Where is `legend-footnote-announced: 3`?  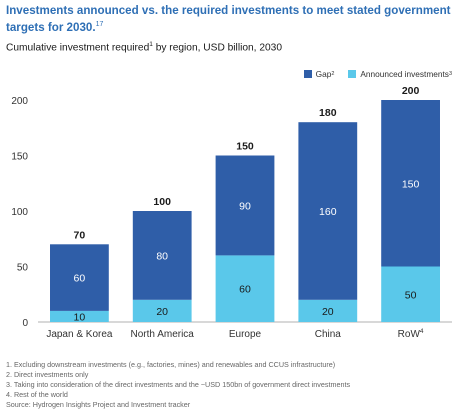 legend-footnote-announced: 3 is located at coordinates (450, 74).